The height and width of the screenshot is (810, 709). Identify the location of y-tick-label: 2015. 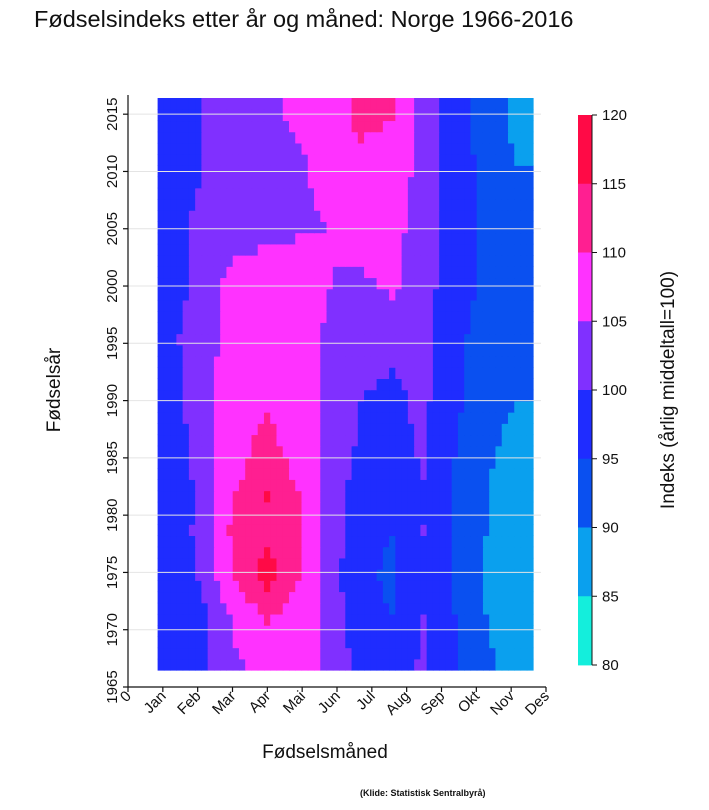
(112, 113).